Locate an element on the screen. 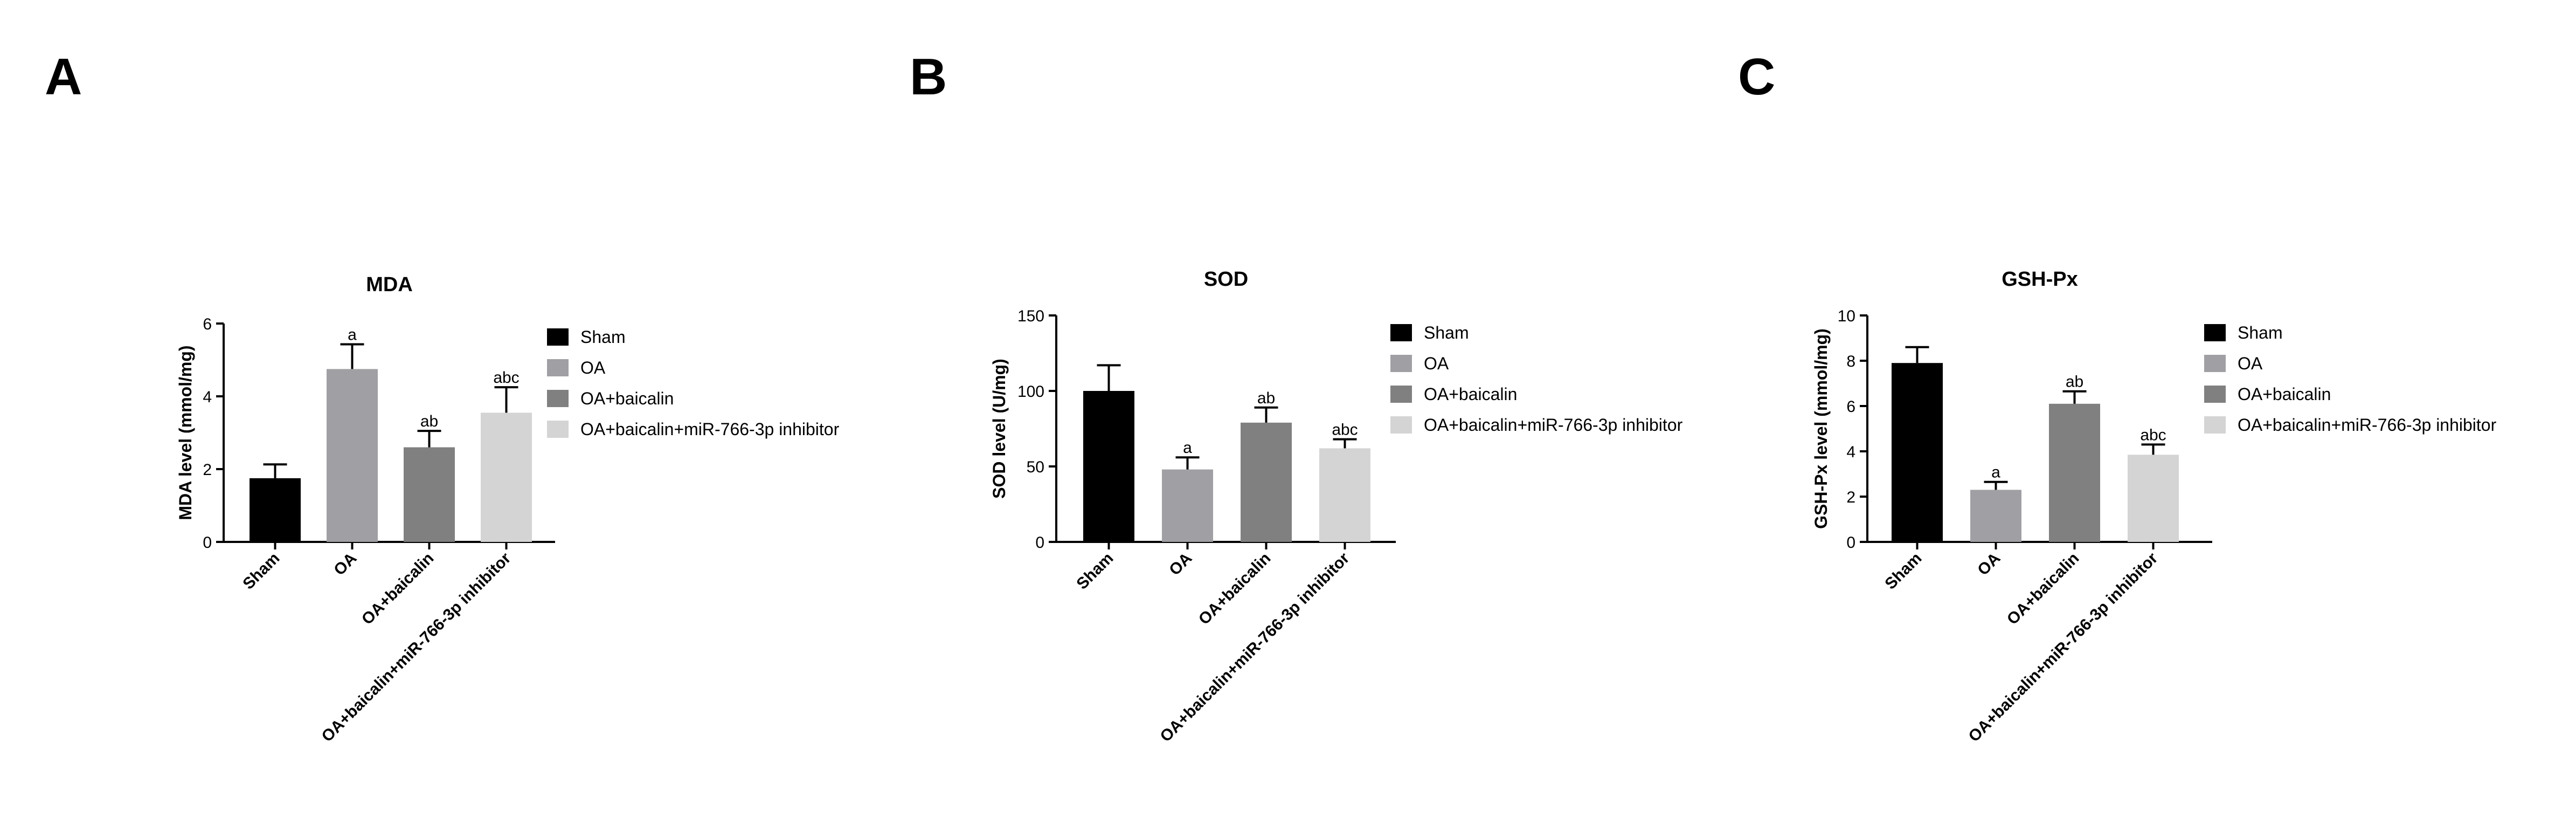  y-axis-label: MDA level (mmol/mg) is located at coordinates (185, 432).